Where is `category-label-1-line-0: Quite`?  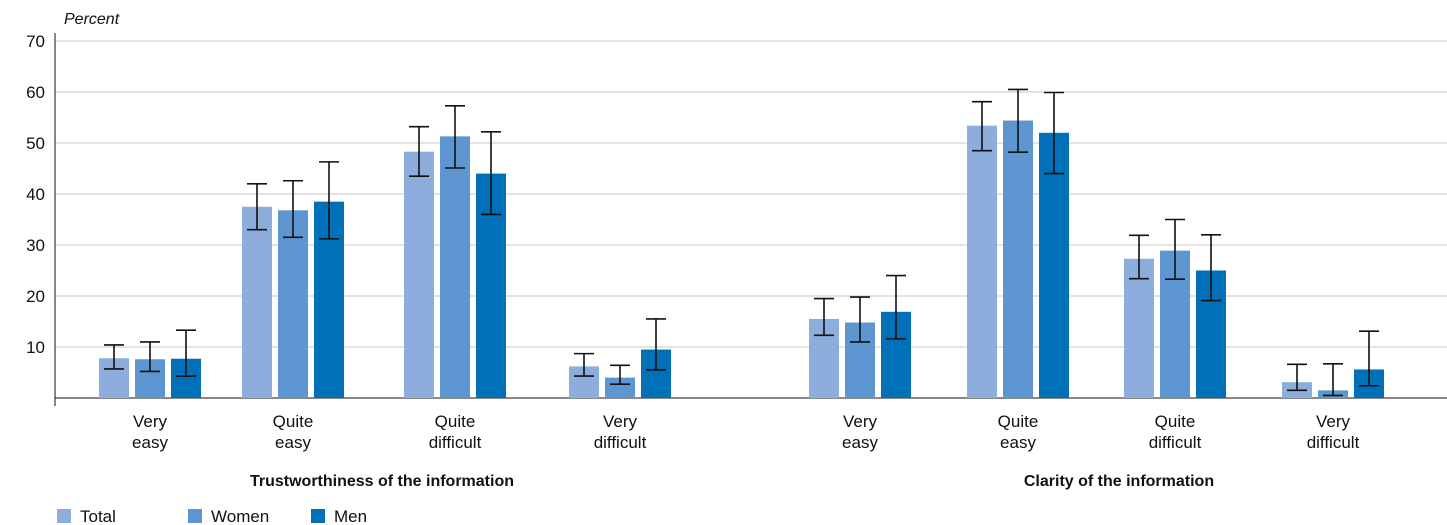
category-label-1-line-0: Quite is located at coordinates (293, 421).